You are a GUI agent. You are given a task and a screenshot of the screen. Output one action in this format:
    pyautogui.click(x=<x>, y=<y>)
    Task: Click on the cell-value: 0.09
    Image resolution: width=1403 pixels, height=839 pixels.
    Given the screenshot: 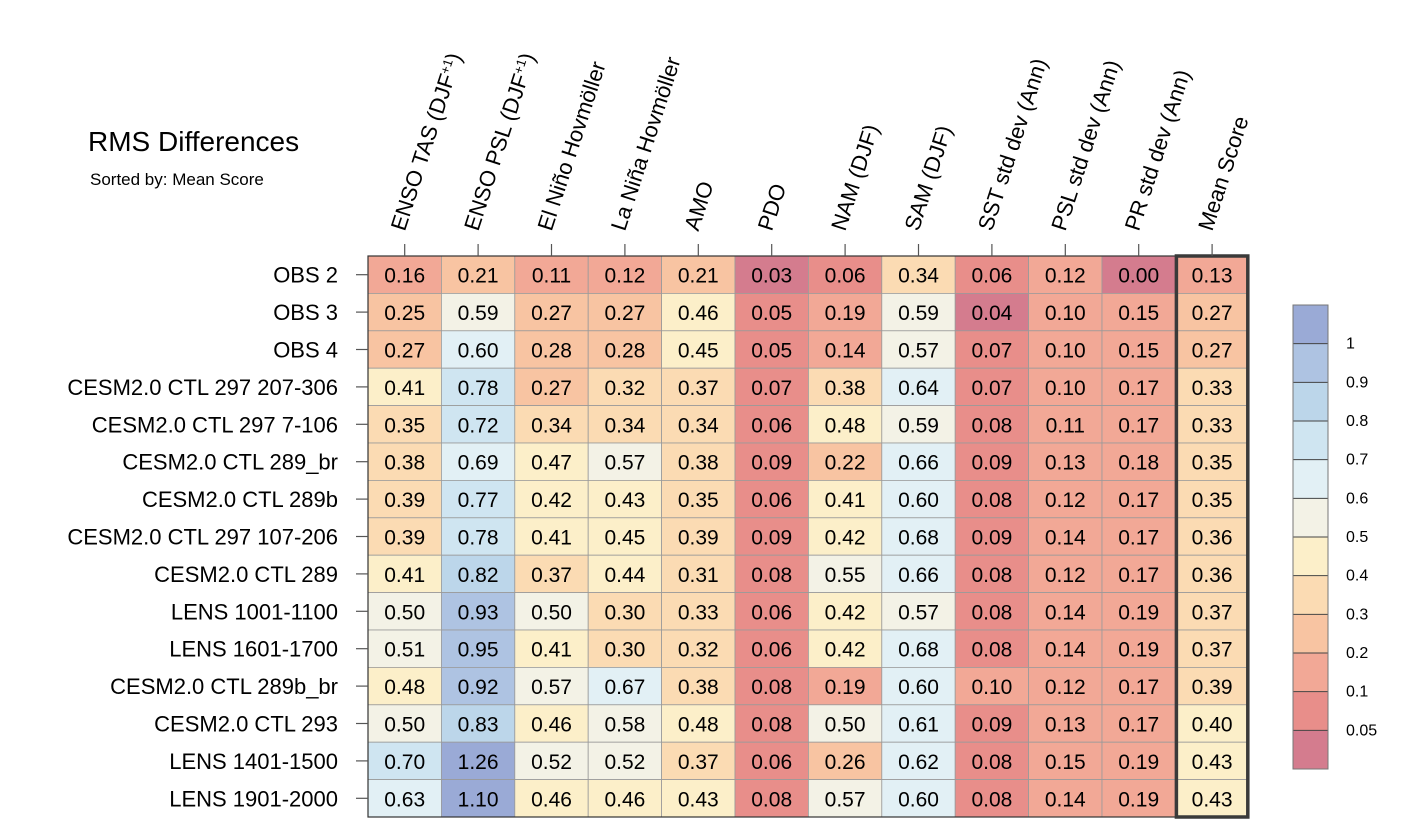 What is the action you would take?
    pyautogui.click(x=991, y=725)
    